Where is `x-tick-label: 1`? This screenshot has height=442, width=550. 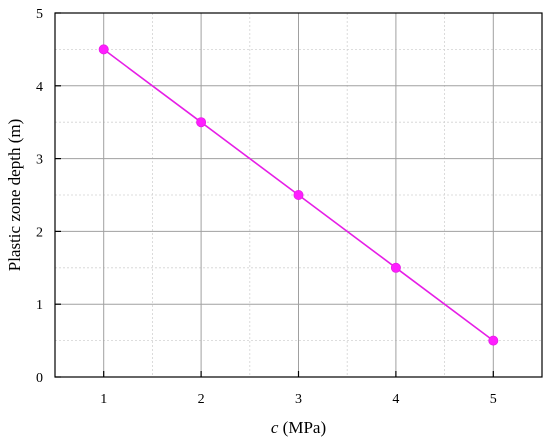
x-tick-label: 1 is located at coordinates (103, 399).